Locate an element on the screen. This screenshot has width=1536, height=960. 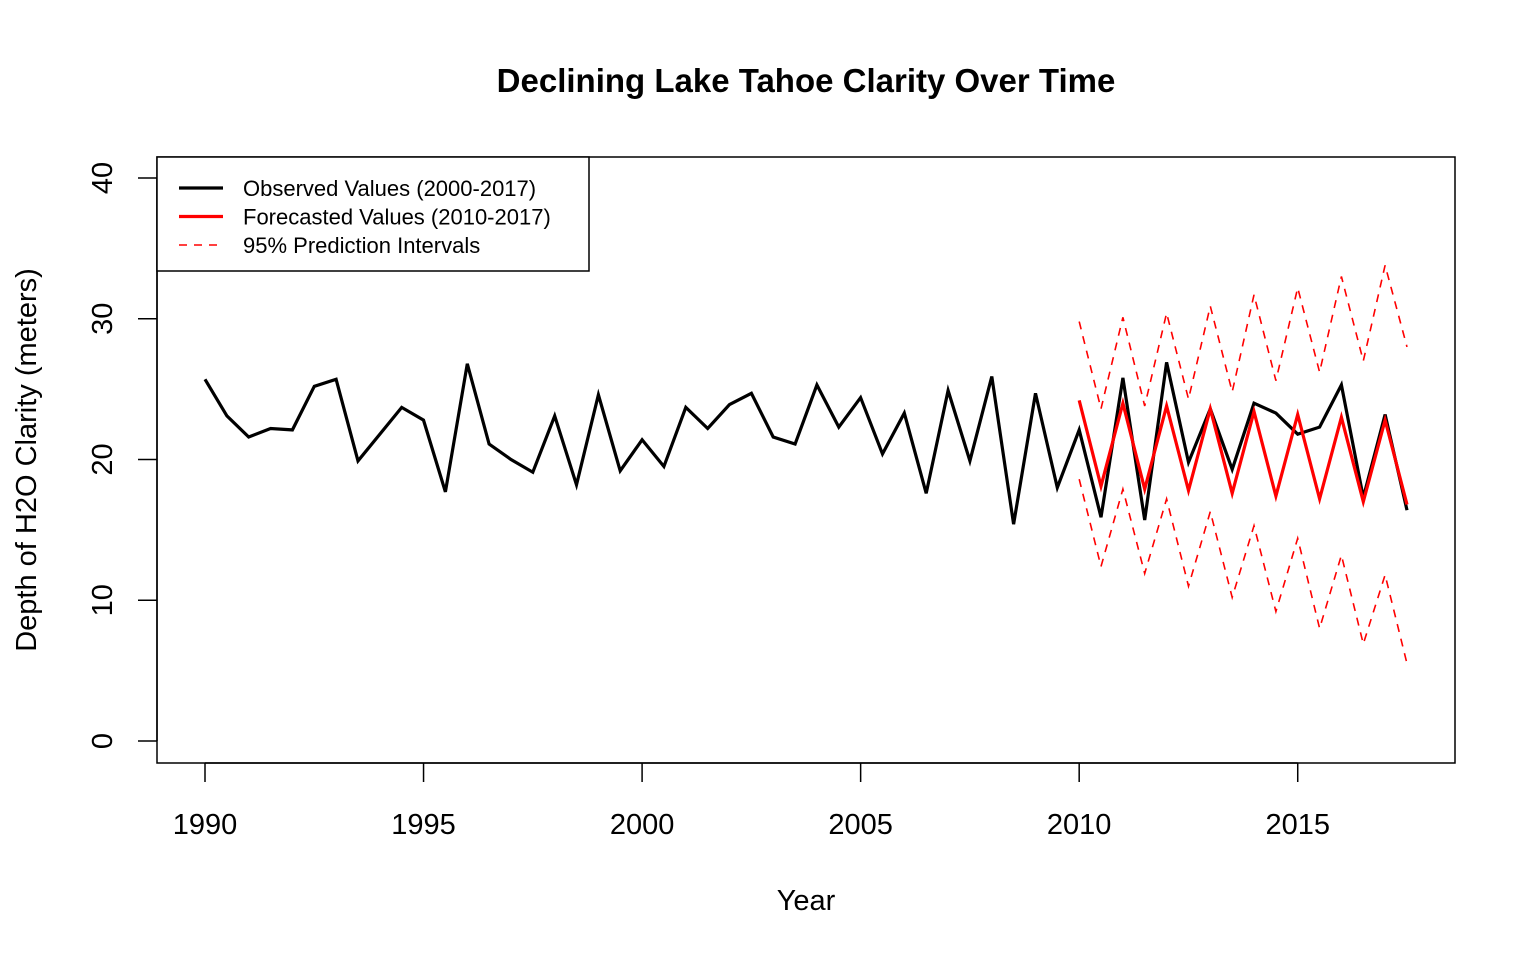
observed-line is located at coordinates (806, 443).